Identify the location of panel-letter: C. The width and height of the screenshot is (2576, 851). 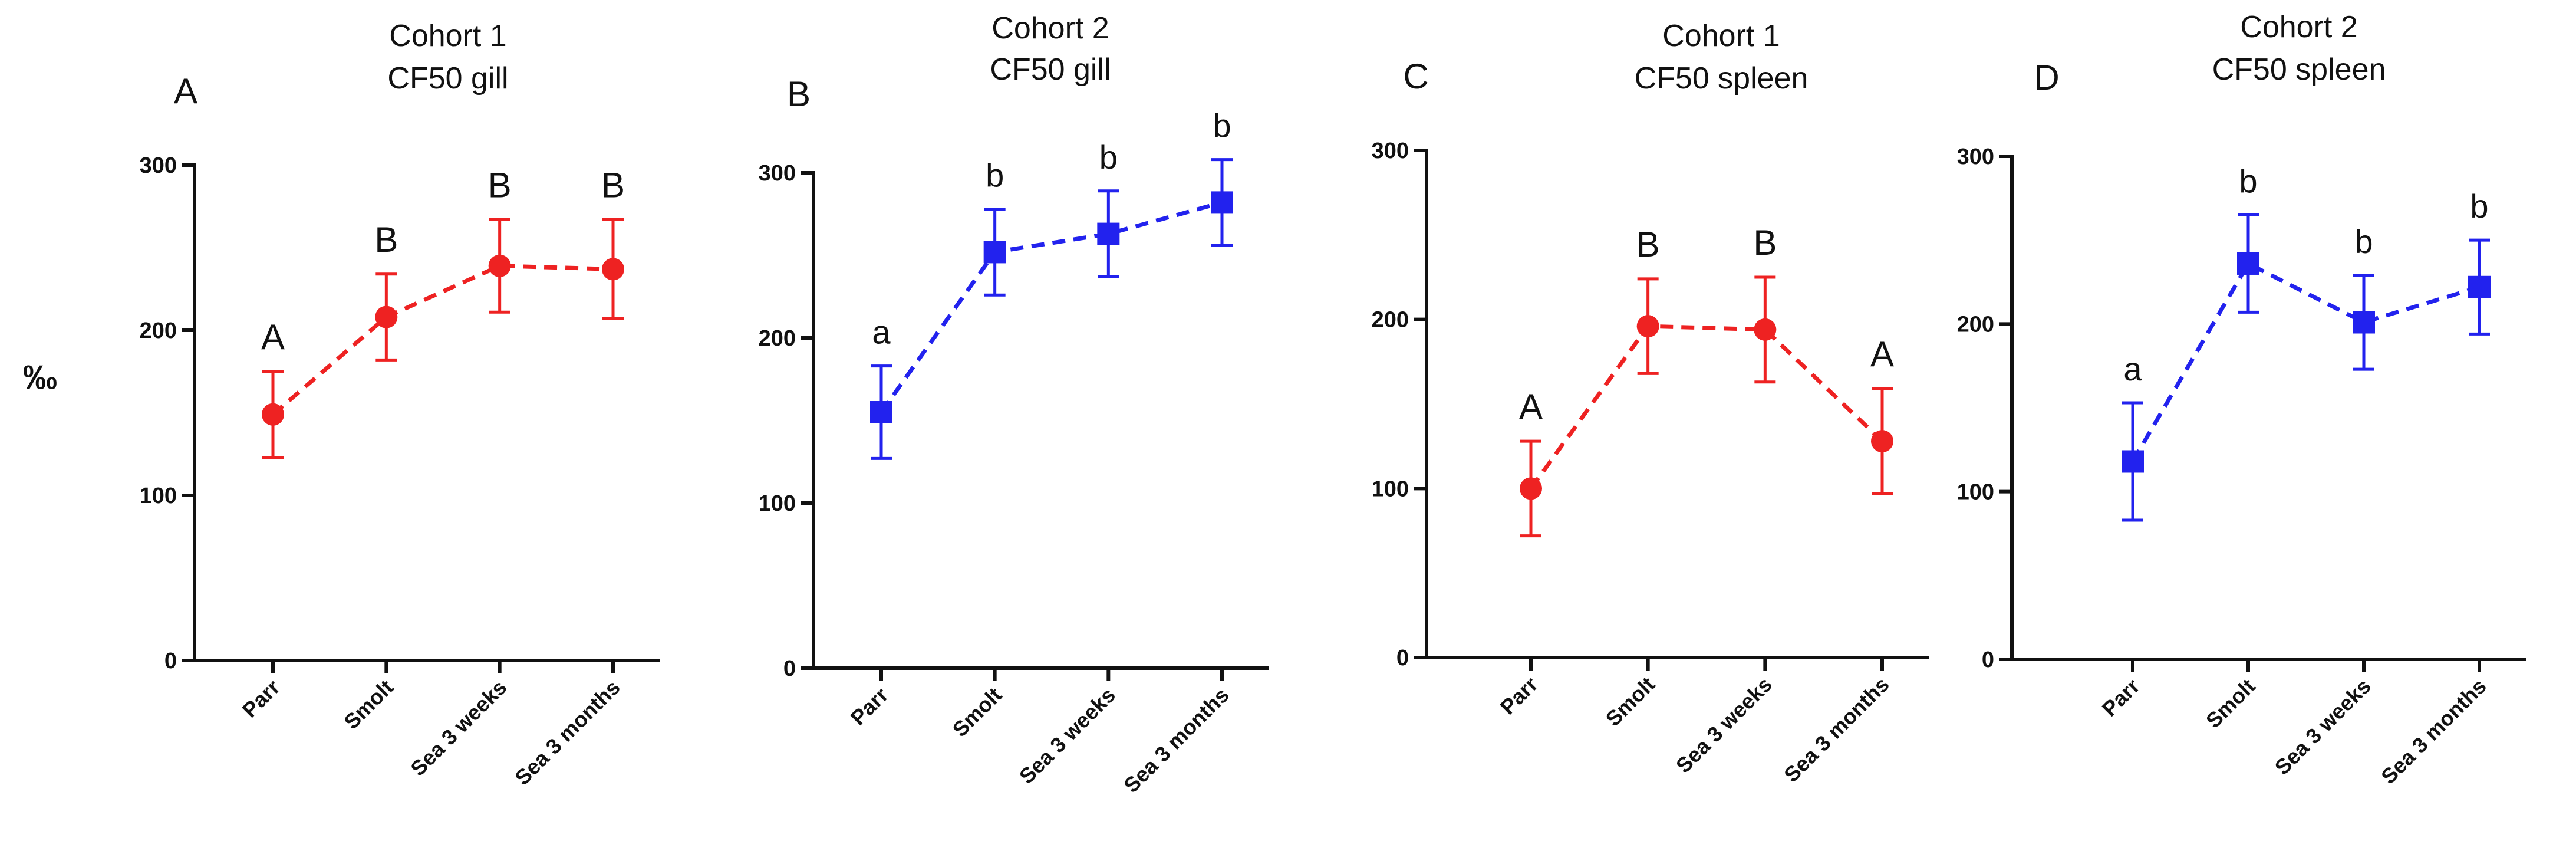
(1415, 76).